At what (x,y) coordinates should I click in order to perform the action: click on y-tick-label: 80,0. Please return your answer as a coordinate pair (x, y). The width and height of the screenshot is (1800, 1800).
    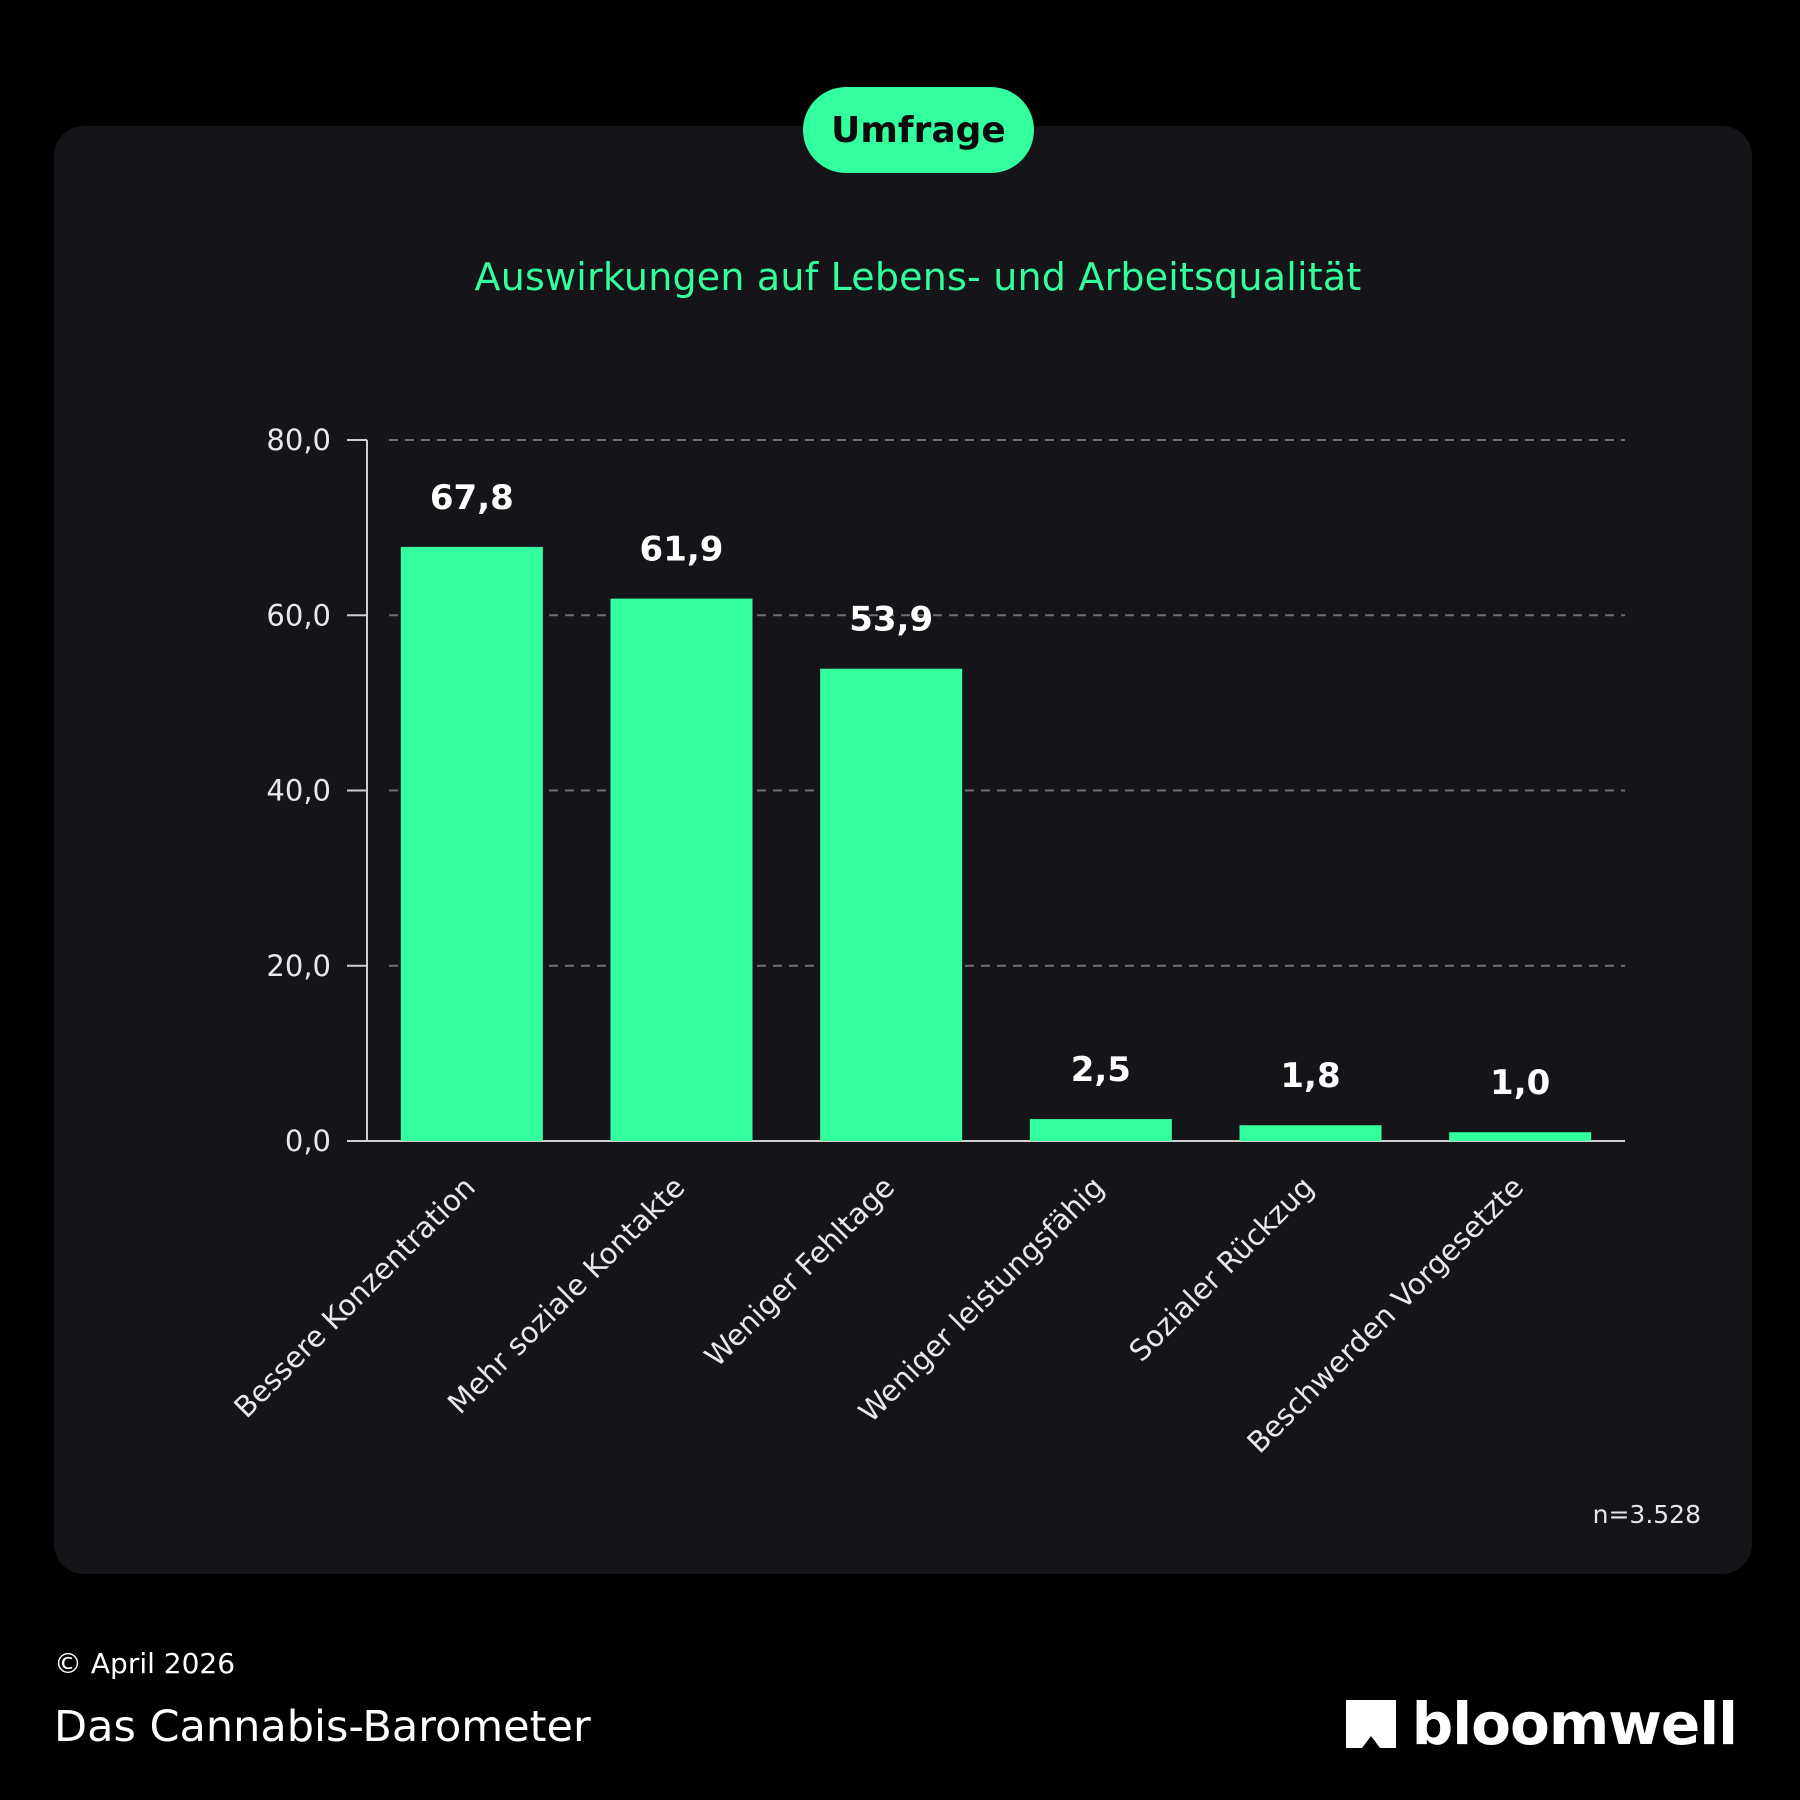
    Looking at the image, I should click on (298, 440).